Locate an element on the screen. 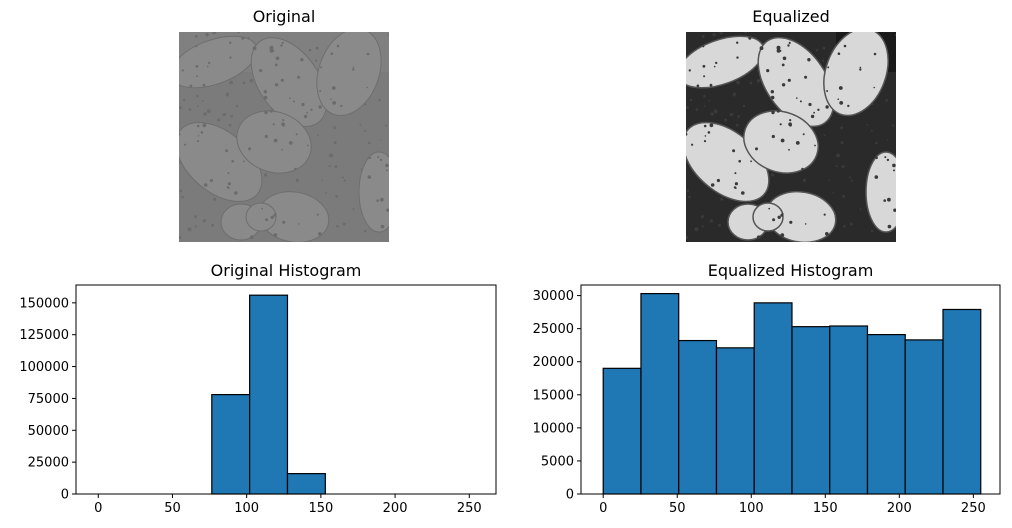 The width and height of the screenshot is (1012, 528). original-image is located at coordinates (284, 137).